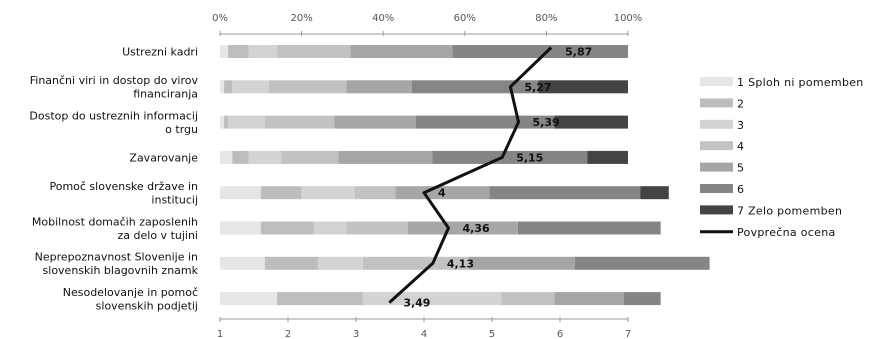 Image resolution: width=877 pixels, height=339 pixels. What do you see at coordinates (560, 334) in the screenshot?
I see `bottom-axis-tick-label: 6` at bounding box center [560, 334].